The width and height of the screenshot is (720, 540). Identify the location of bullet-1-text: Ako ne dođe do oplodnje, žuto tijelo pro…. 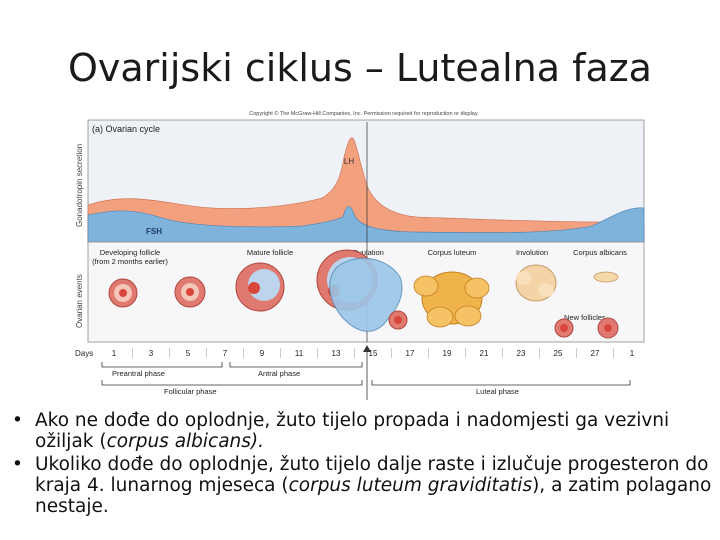
(352, 431).